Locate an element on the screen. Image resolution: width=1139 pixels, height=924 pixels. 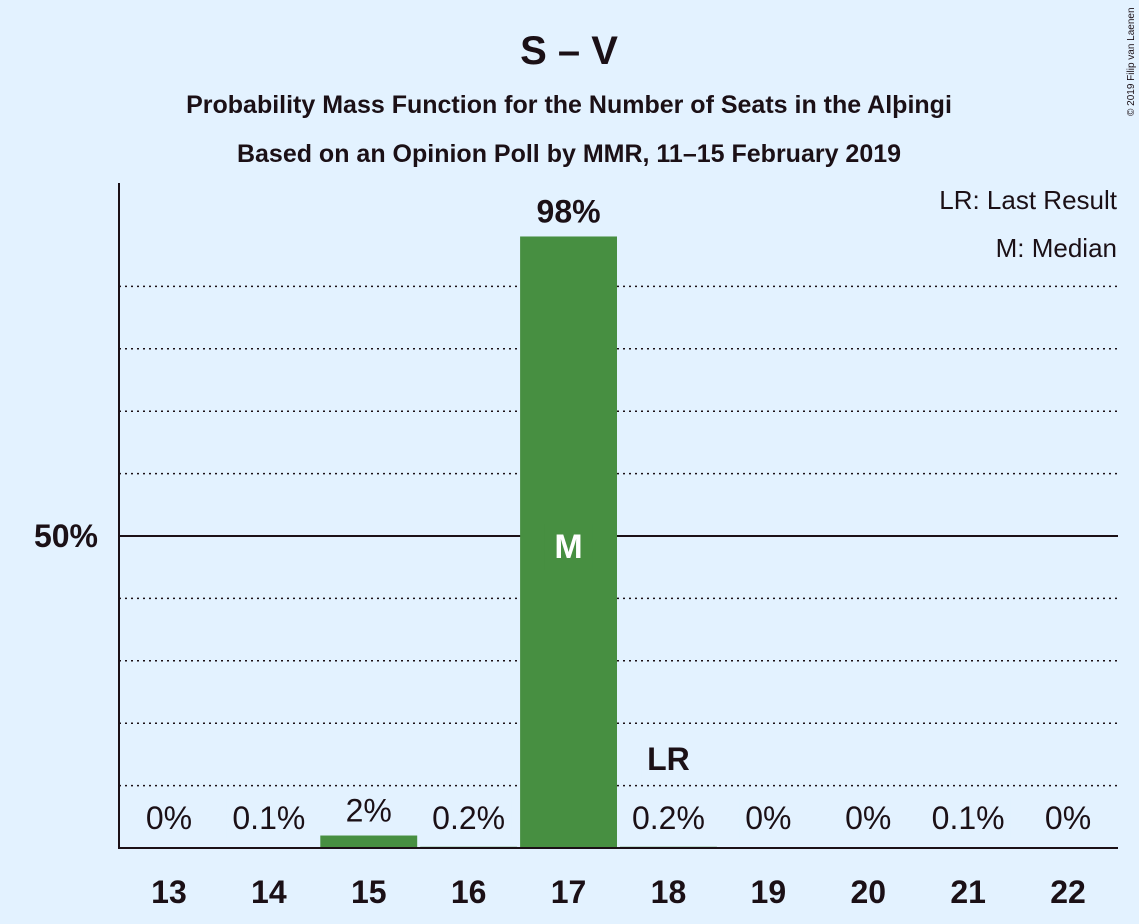
x-tick-label-22: 22 is located at coordinates (1068, 892).